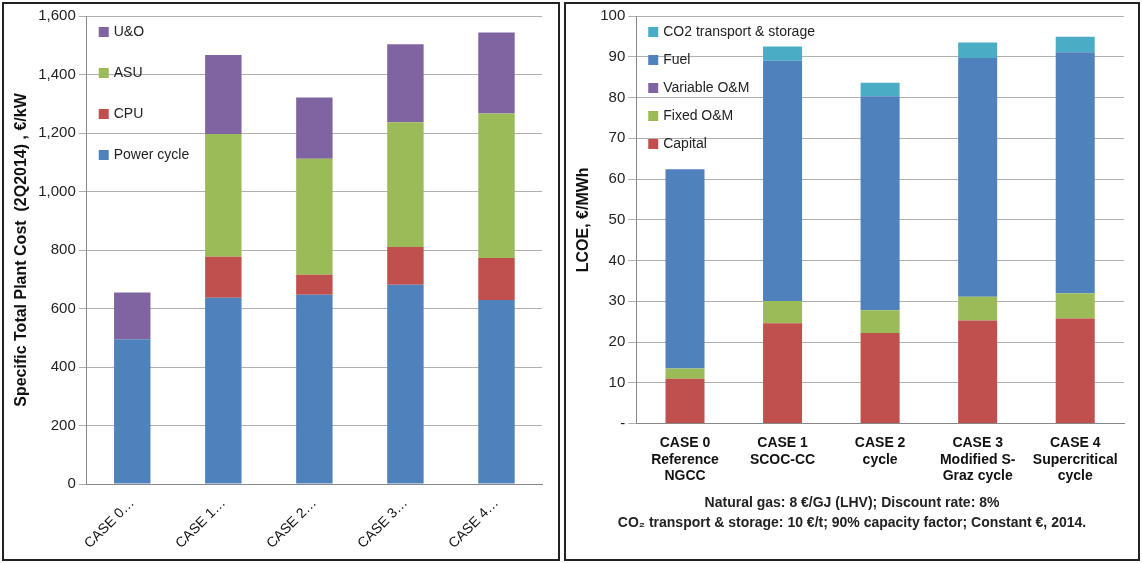  What do you see at coordinates (151, 153) in the screenshot?
I see `legend-label: Power cycle` at bounding box center [151, 153].